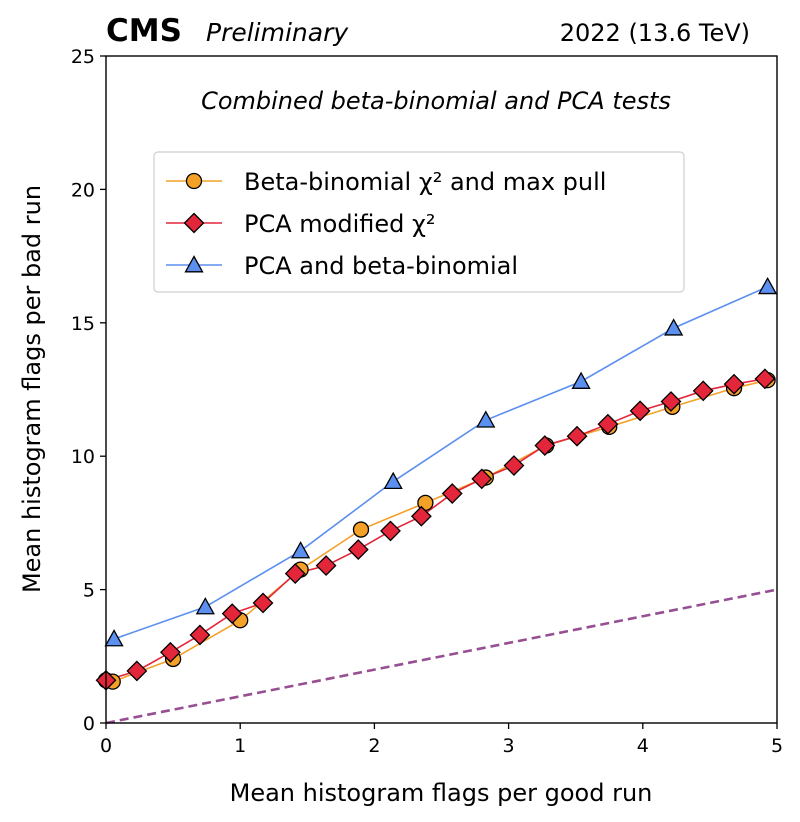 The width and height of the screenshot is (800, 822). What do you see at coordinates (144, 31) in the screenshot?
I see `experiment-label: CMS` at bounding box center [144, 31].